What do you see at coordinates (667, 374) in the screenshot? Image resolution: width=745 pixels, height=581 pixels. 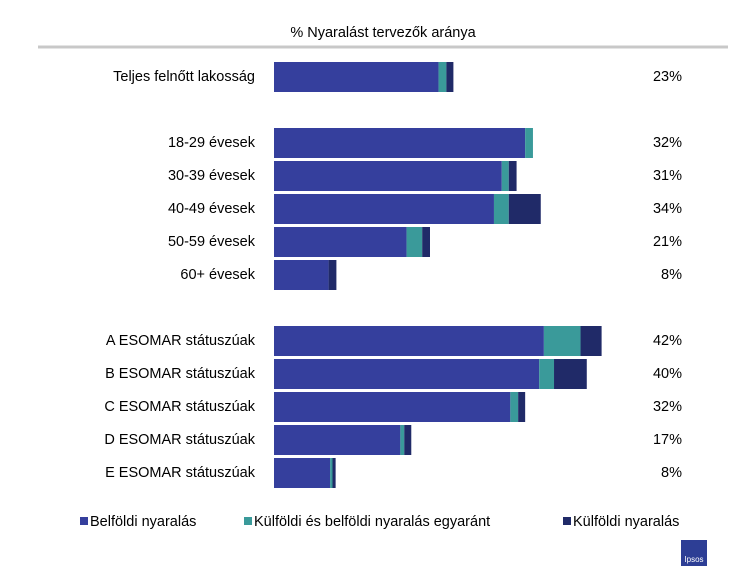 I see `total-label: 40%` at bounding box center [667, 374].